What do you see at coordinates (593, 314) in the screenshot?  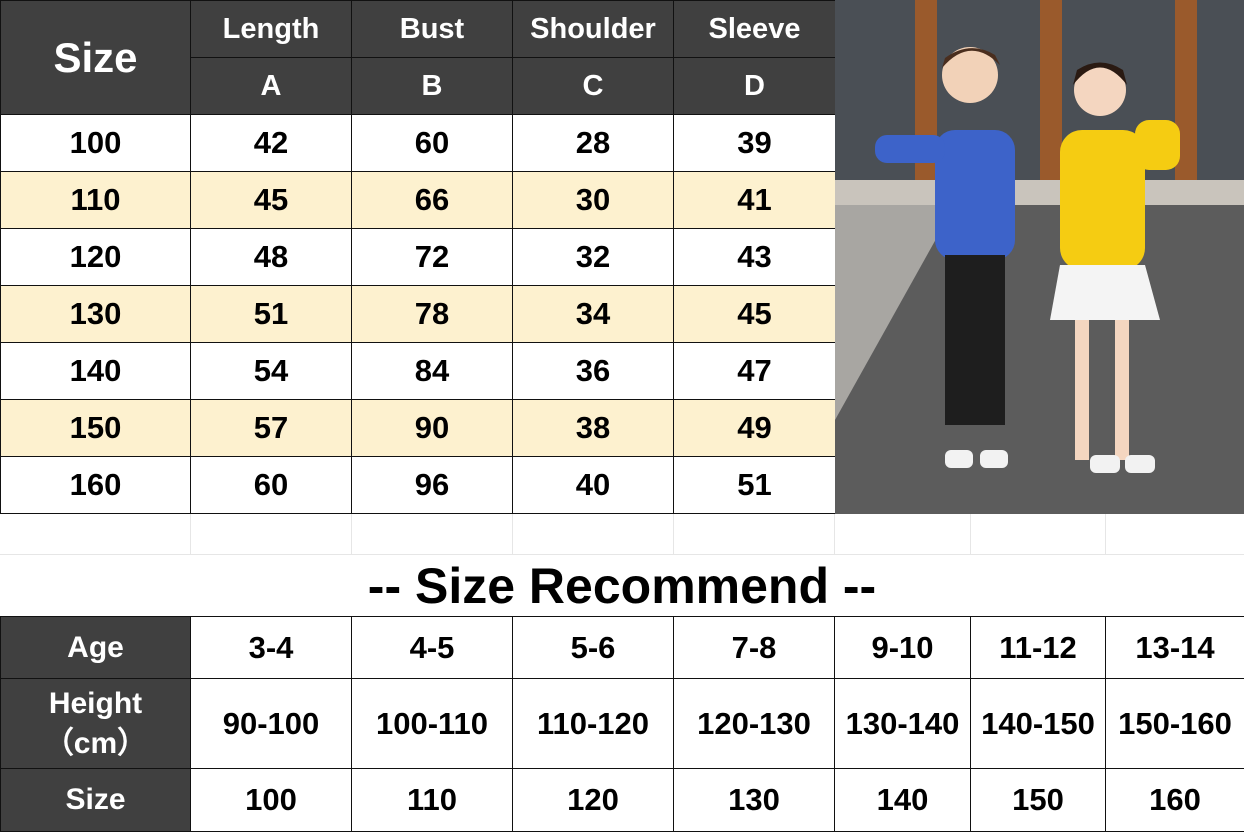 I see `measurement-cell: 34` at bounding box center [593, 314].